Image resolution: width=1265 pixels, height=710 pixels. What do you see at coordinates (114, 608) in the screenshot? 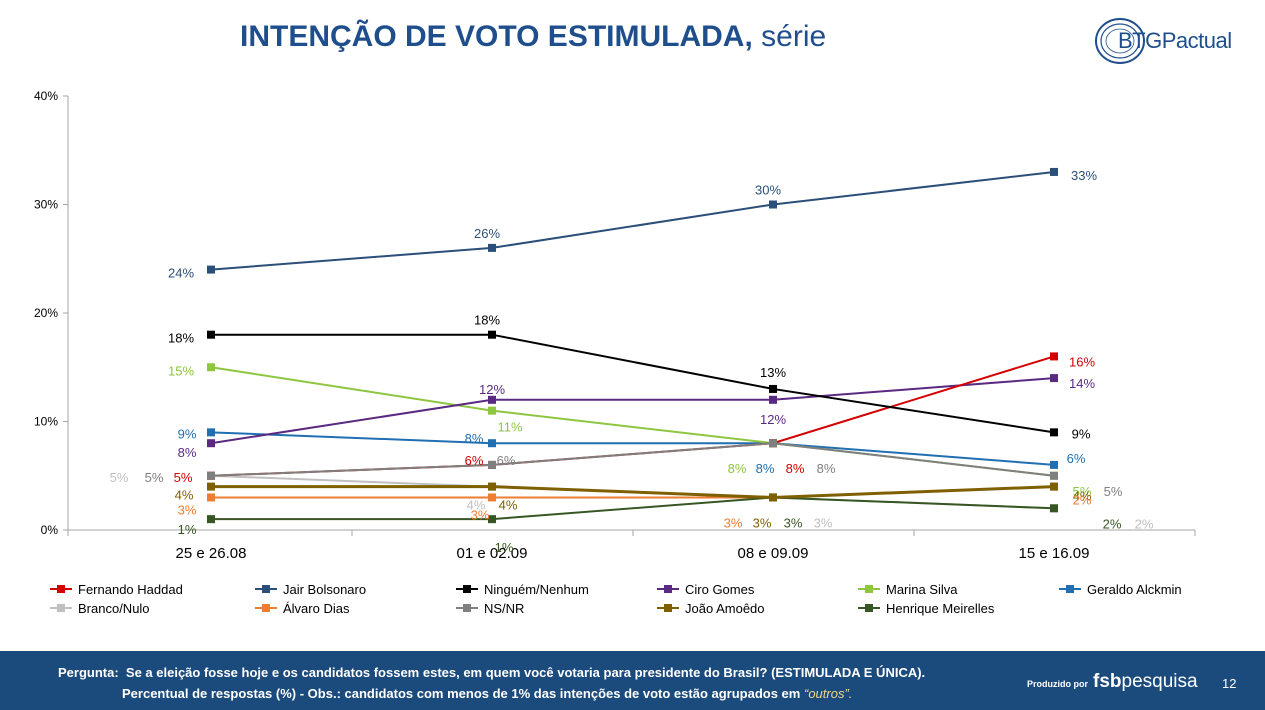
I see `legend-label: Branco/Nulo` at bounding box center [114, 608].